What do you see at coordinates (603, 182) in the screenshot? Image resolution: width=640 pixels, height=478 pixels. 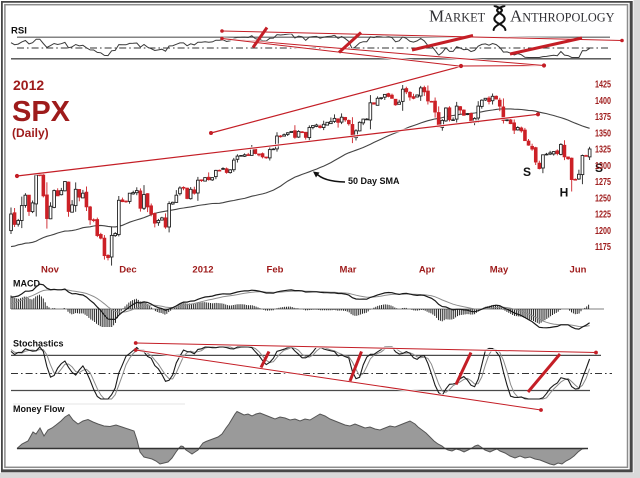 I see `svg-text: 1275` at bounding box center [603, 182].